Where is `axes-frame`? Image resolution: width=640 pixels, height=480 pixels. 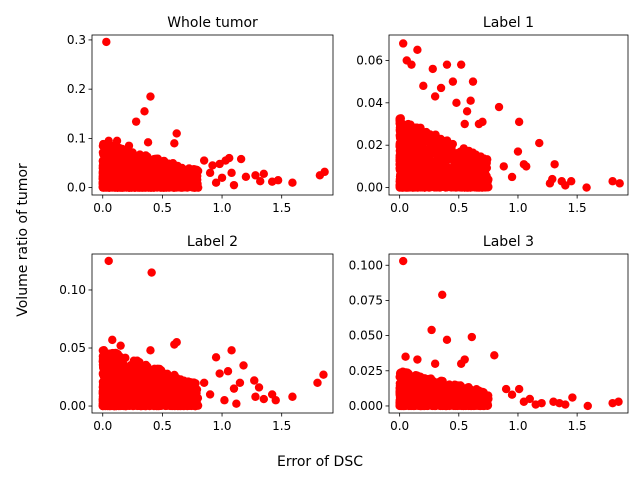
axes-frame is located at coordinates (212, 333).